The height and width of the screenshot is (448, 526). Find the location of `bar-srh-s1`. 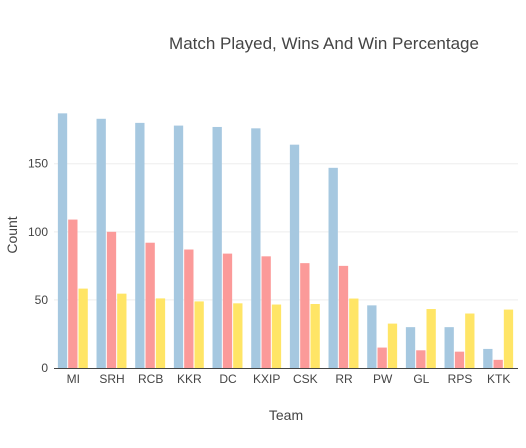

bar-srh-s1 is located at coordinates (101, 243).